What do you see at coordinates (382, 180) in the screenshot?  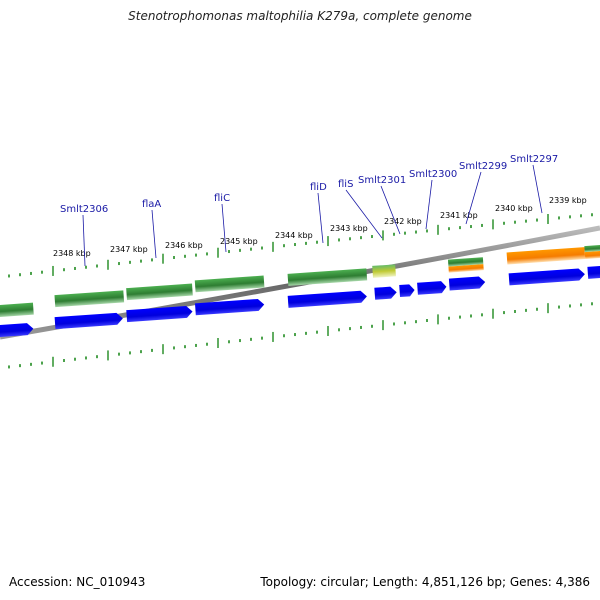 I see `gene-label: Smlt2301` at bounding box center [382, 180].